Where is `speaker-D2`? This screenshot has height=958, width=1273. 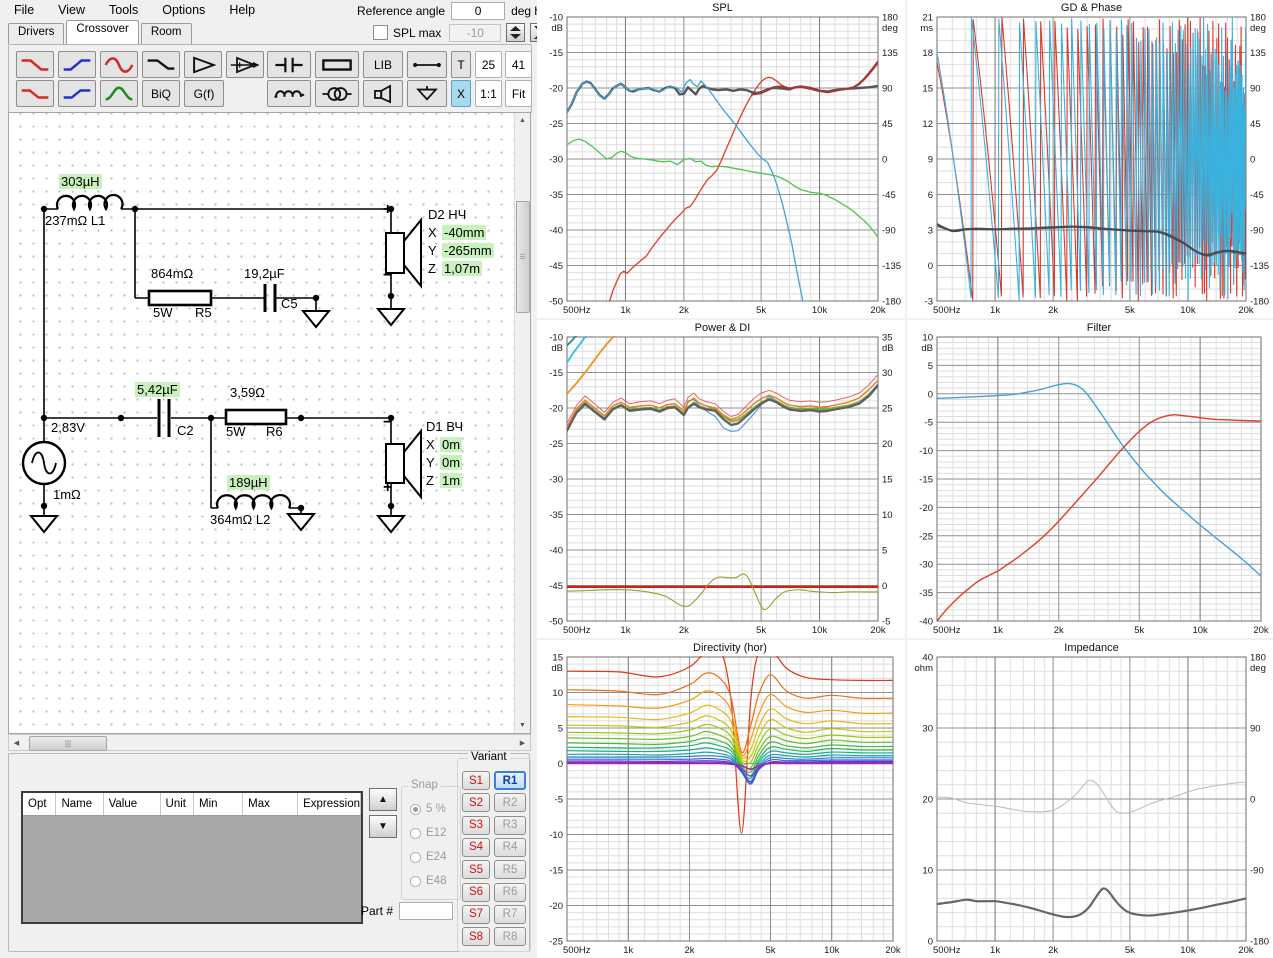
speaker-D2 is located at coordinates (403, 253).